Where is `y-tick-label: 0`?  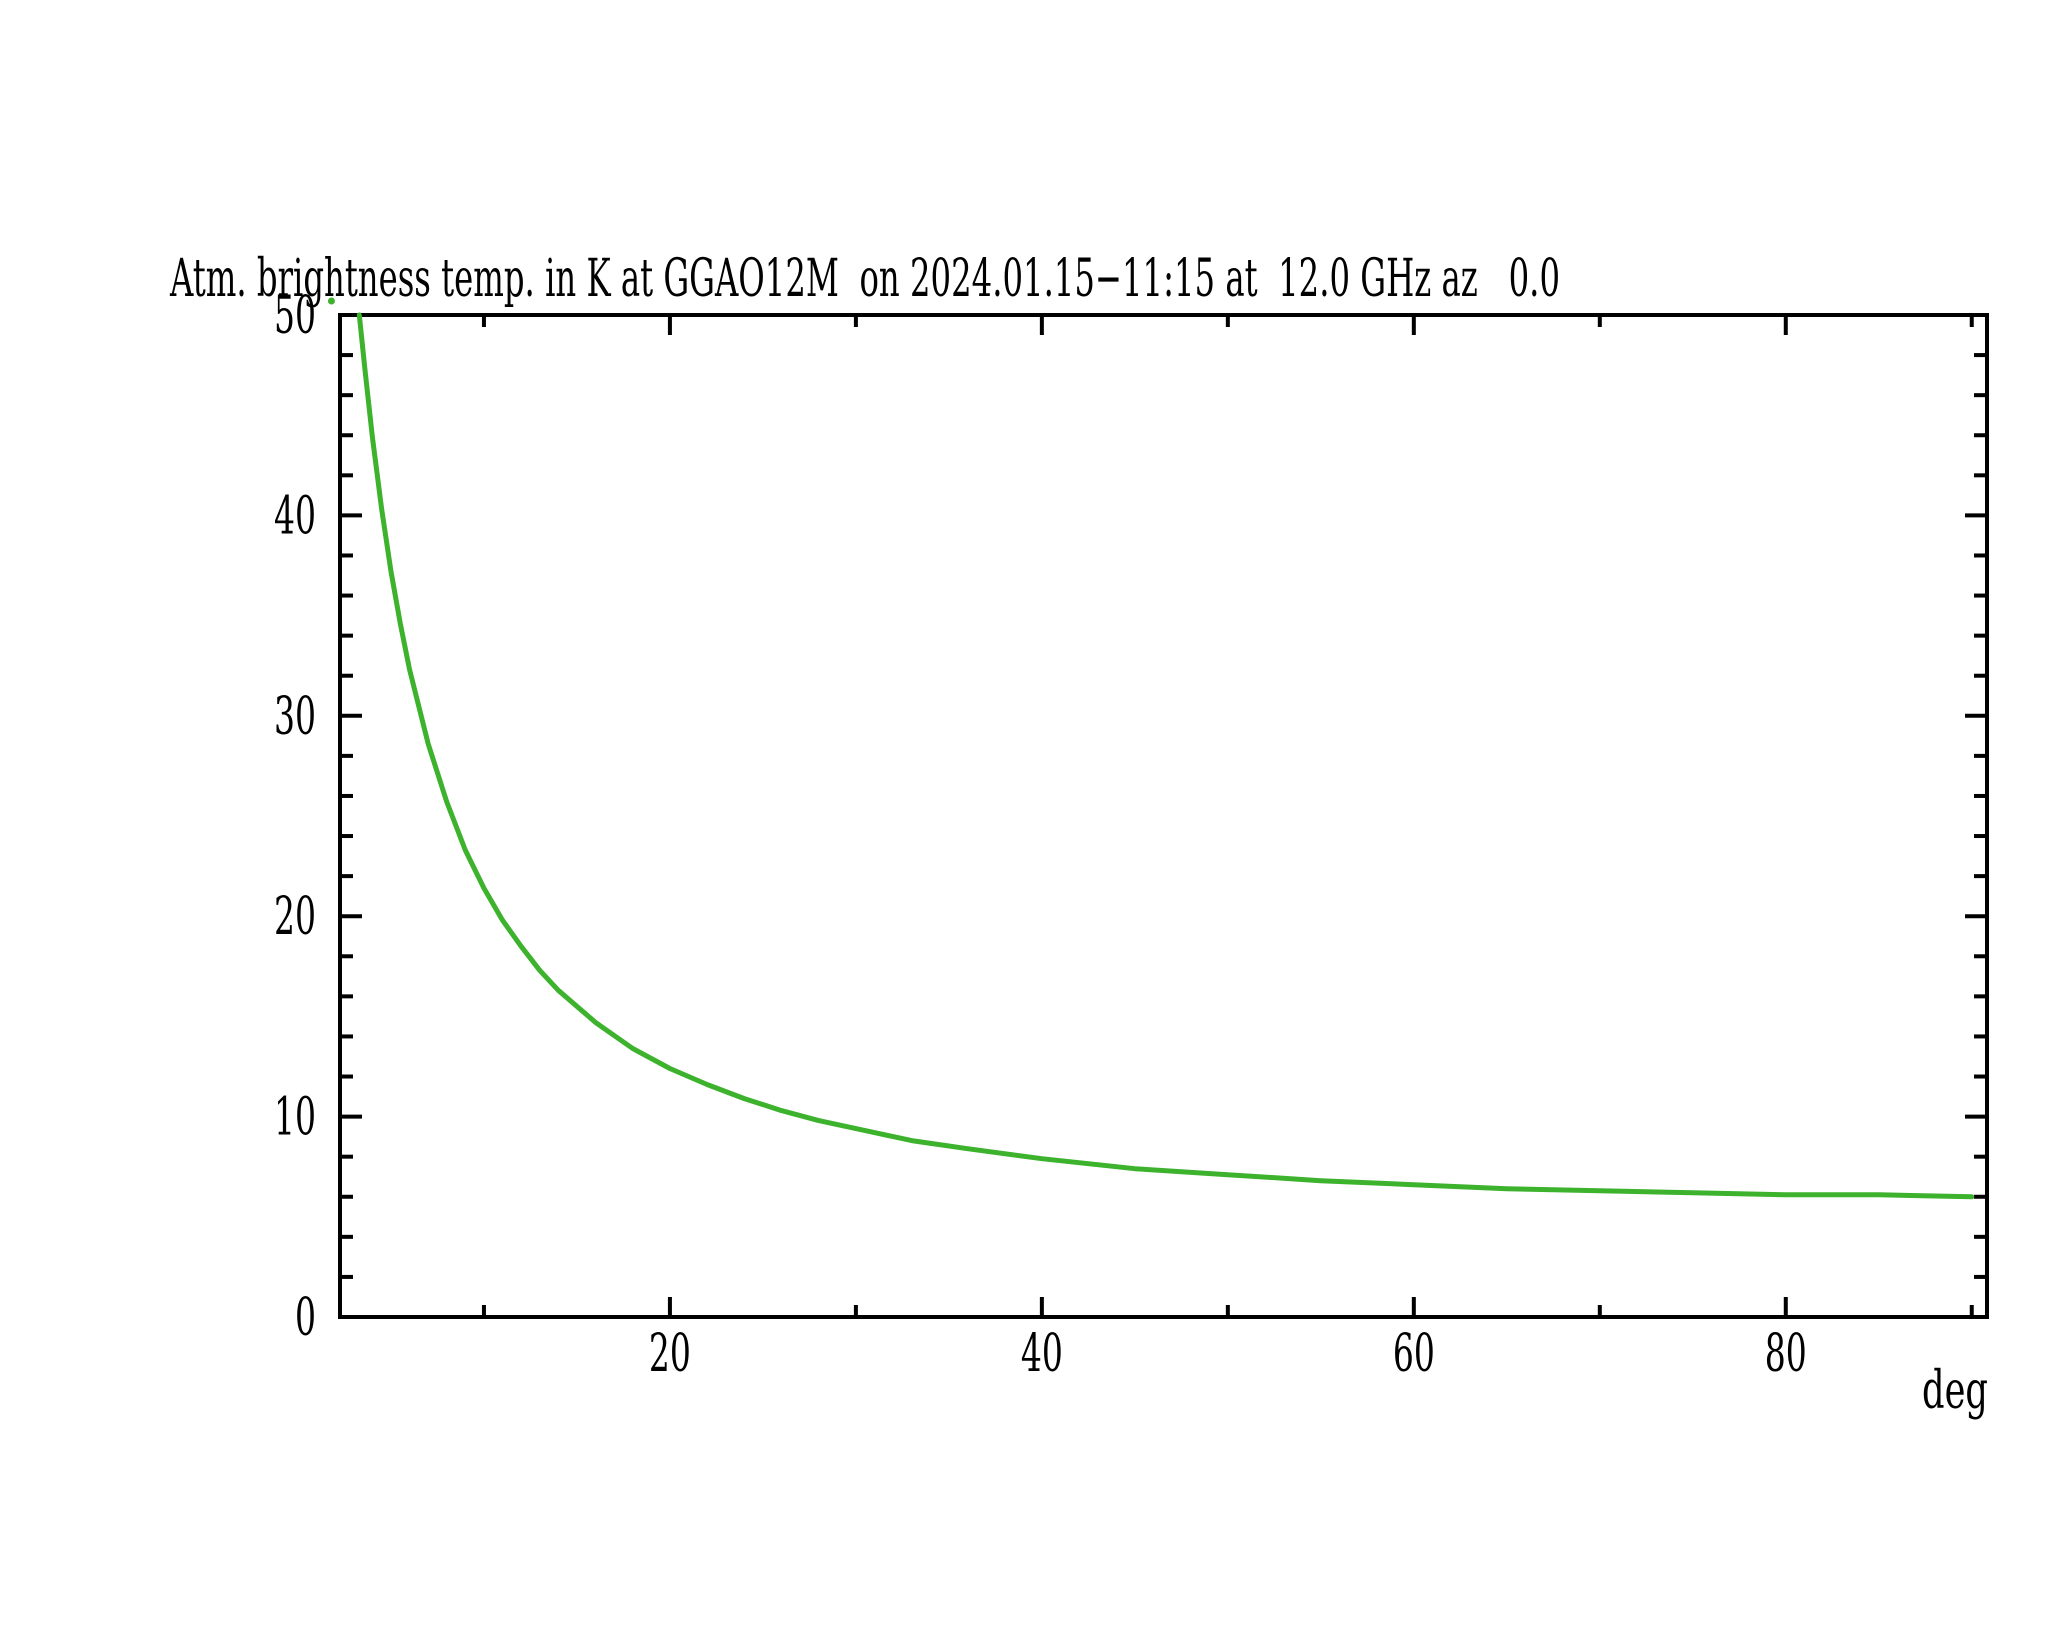 y-tick-label: 0 is located at coordinates (305, 1318).